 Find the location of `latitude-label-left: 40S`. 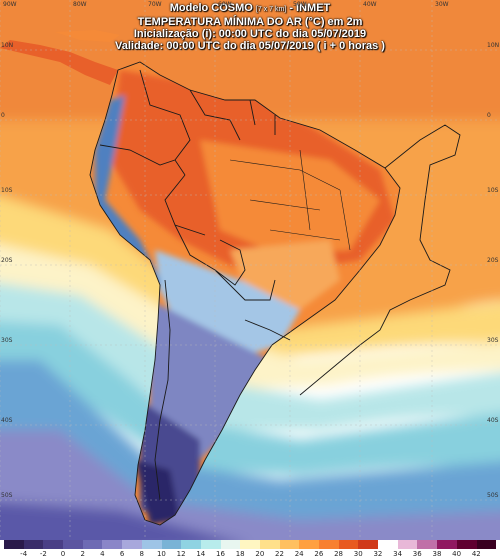

latitude-label-left: 40S is located at coordinates (7, 420).